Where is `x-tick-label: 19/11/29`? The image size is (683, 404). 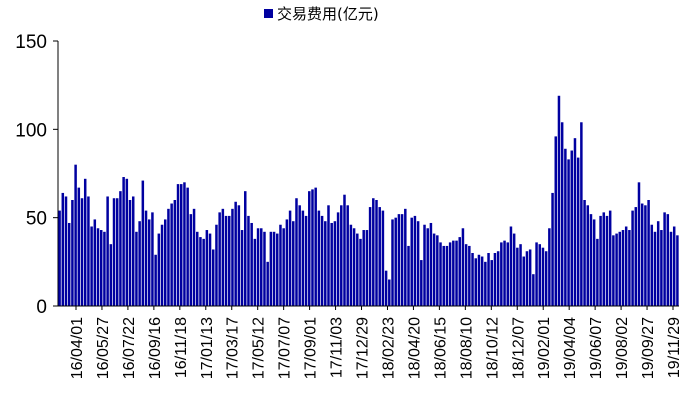 x-tick-label: 19/11/29 is located at coordinates (674, 347).